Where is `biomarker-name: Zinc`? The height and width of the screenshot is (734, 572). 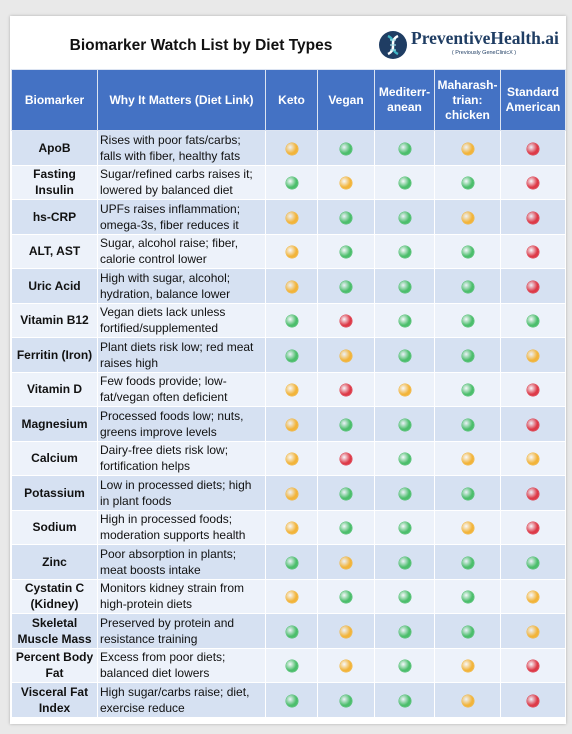
biomarker-name: Zinc is located at coordinates (54, 562).